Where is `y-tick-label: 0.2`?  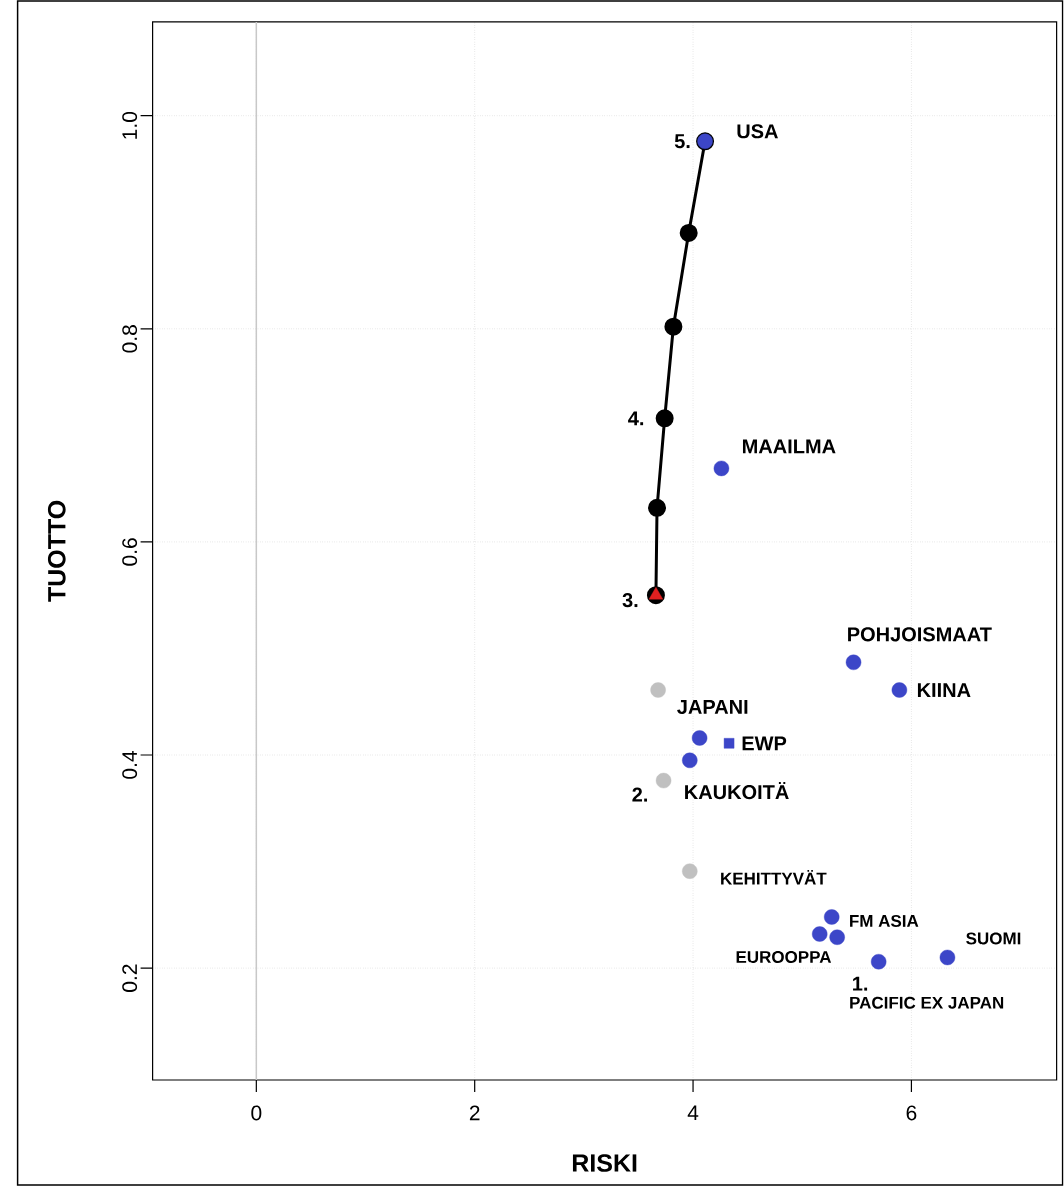
y-tick-label: 0.2 is located at coordinates (130, 978).